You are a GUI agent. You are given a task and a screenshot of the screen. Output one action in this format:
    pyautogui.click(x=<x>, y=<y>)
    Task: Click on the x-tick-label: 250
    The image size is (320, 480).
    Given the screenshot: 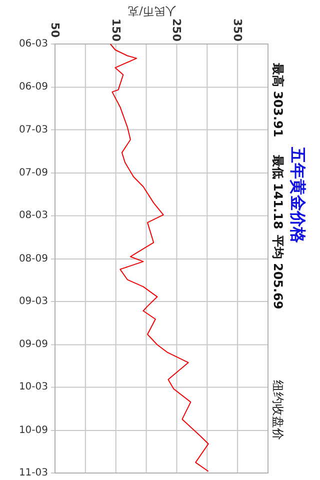 What is the action you would take?
    pyautogui.click(x=177, y=30)
    